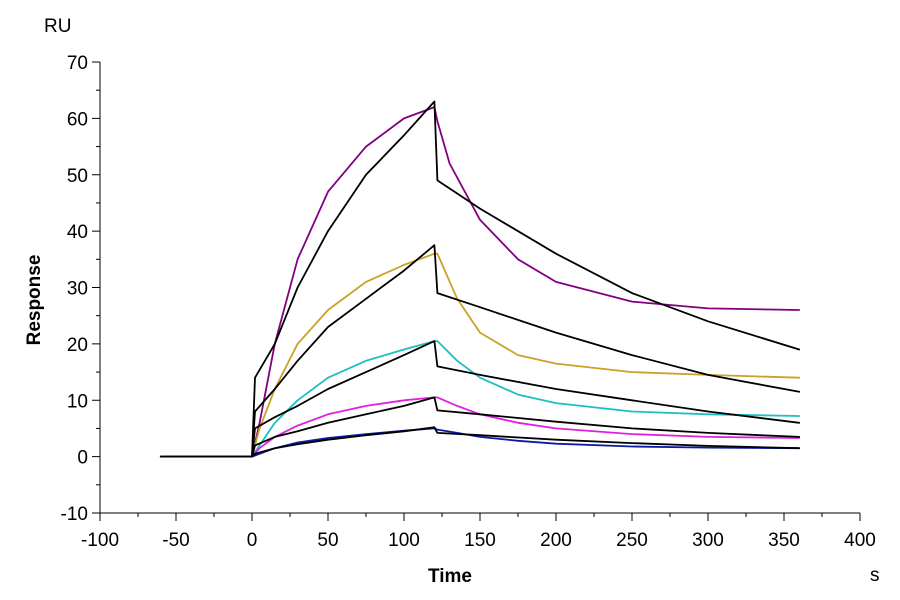  What do you see at coordinates (404, 540) in the screenshot?
I see `x-tick-label: 100` at bounding box center [404, 540].